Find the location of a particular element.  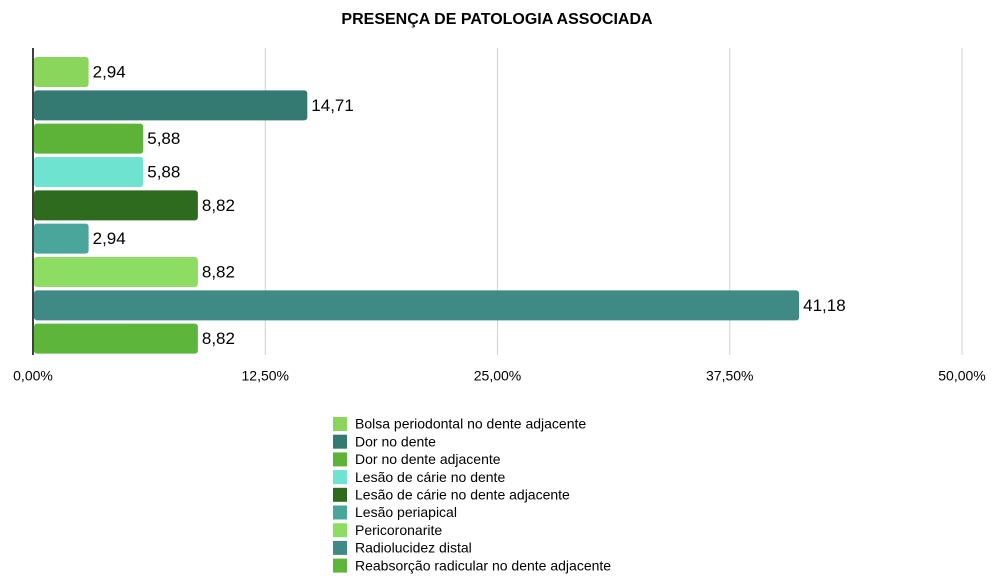

chart-title: PRESENÇA DE PATOLOGIA ASSOCIADA is located at coordinates (497, 19).